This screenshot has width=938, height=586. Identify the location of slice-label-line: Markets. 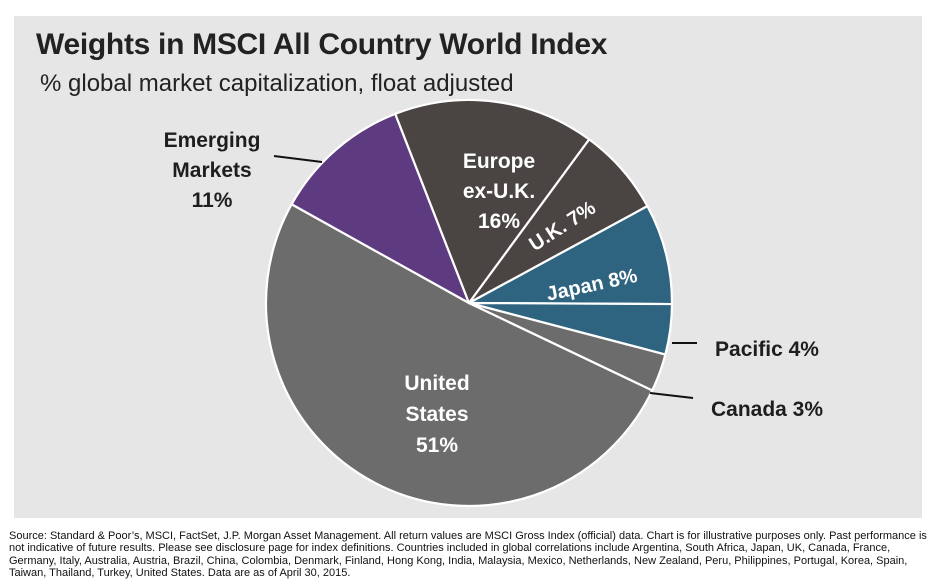
(211, 170).